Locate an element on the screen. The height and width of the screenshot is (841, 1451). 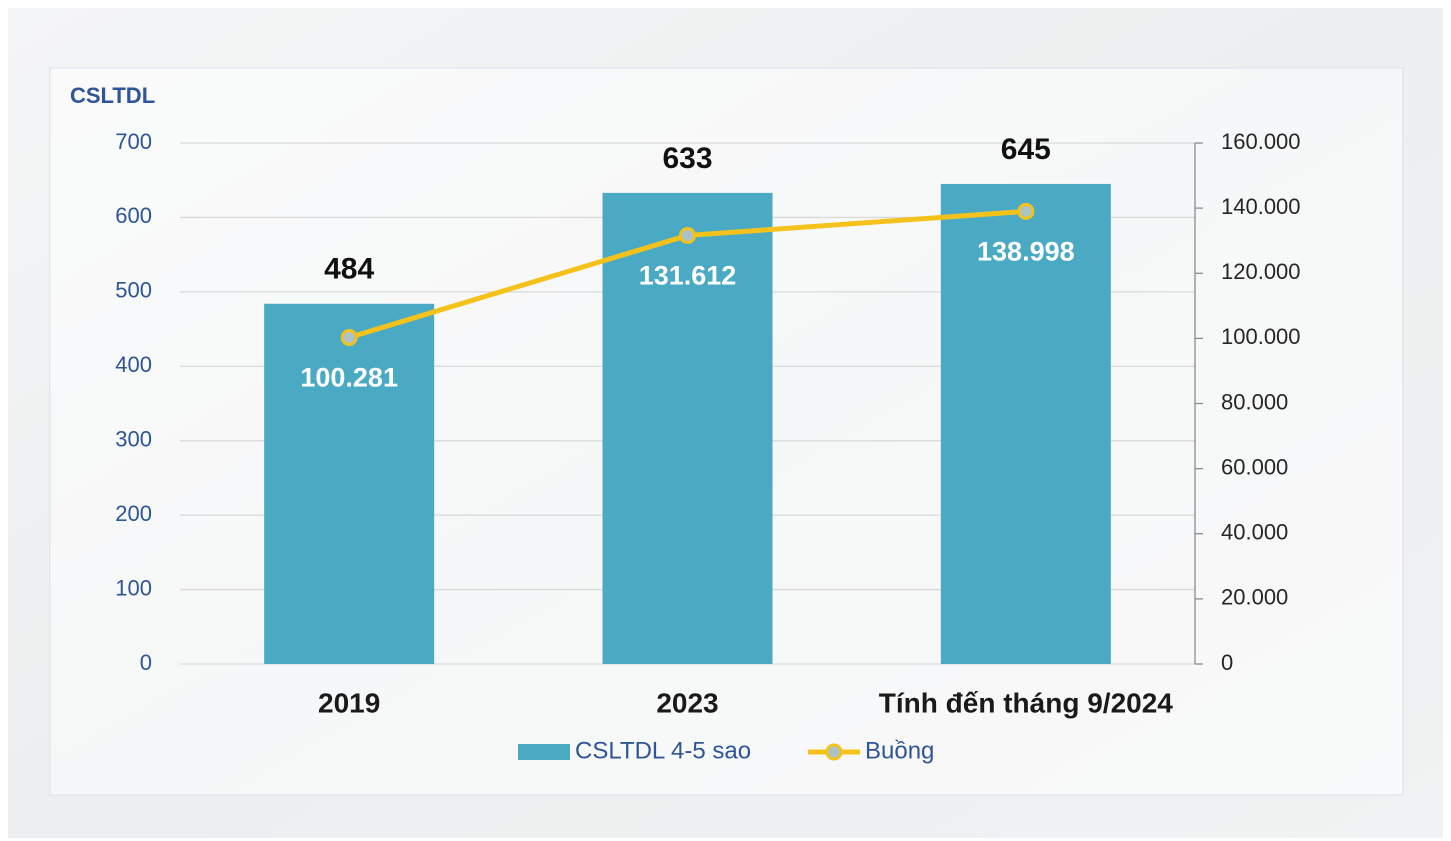
y-tick-label: 700 is located at coordinates (133, 141).